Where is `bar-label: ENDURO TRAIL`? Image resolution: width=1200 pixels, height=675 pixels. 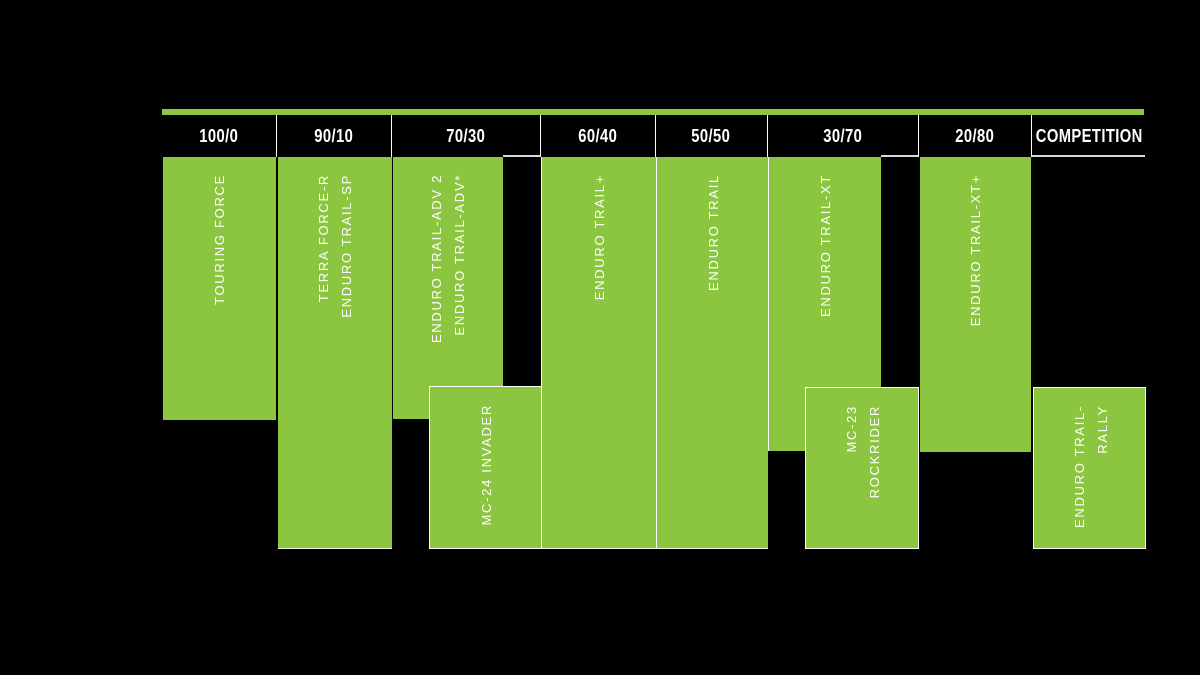
bar-label: ENDURO TRAIL is located at coordinates (712, 232).